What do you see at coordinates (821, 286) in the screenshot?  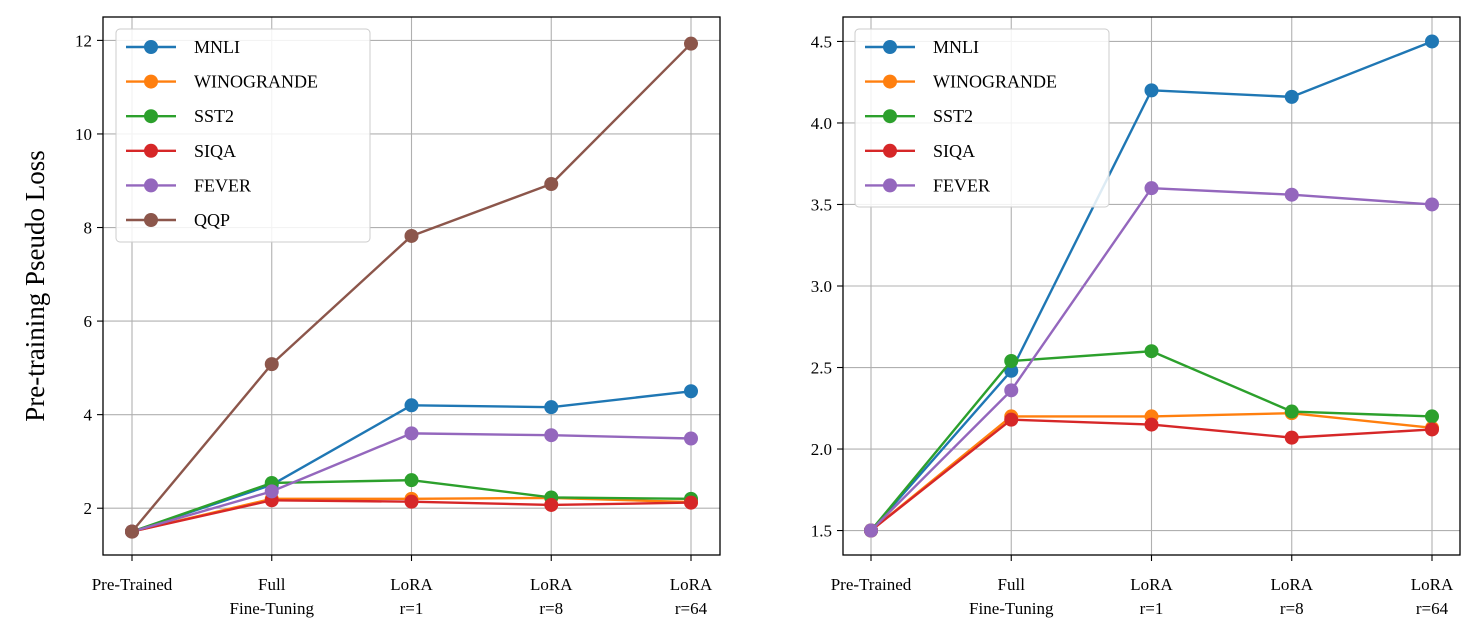 I see `y-tick-label: 3.0` at bounding box center [821, 286].